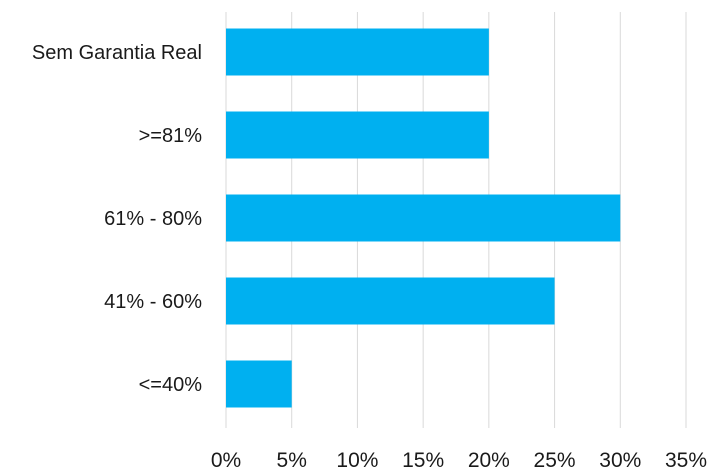 The image size is (726, 475). Describe the element at coordinates (171, 385) in the screenshot. I see `category-label: <=40%` at that location.